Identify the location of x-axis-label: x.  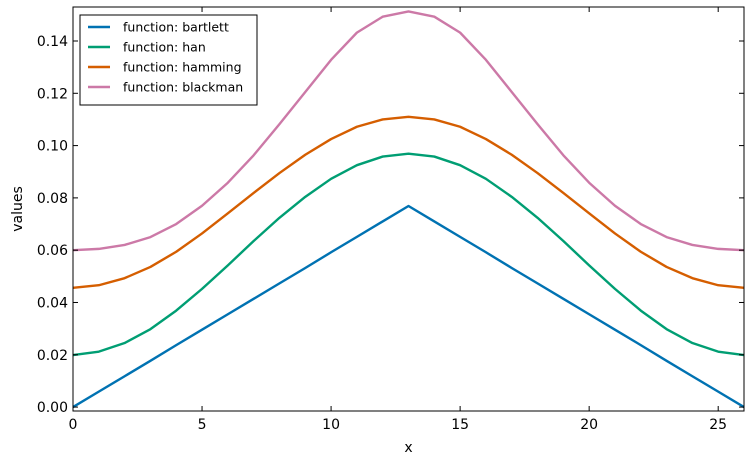
(408, 448).